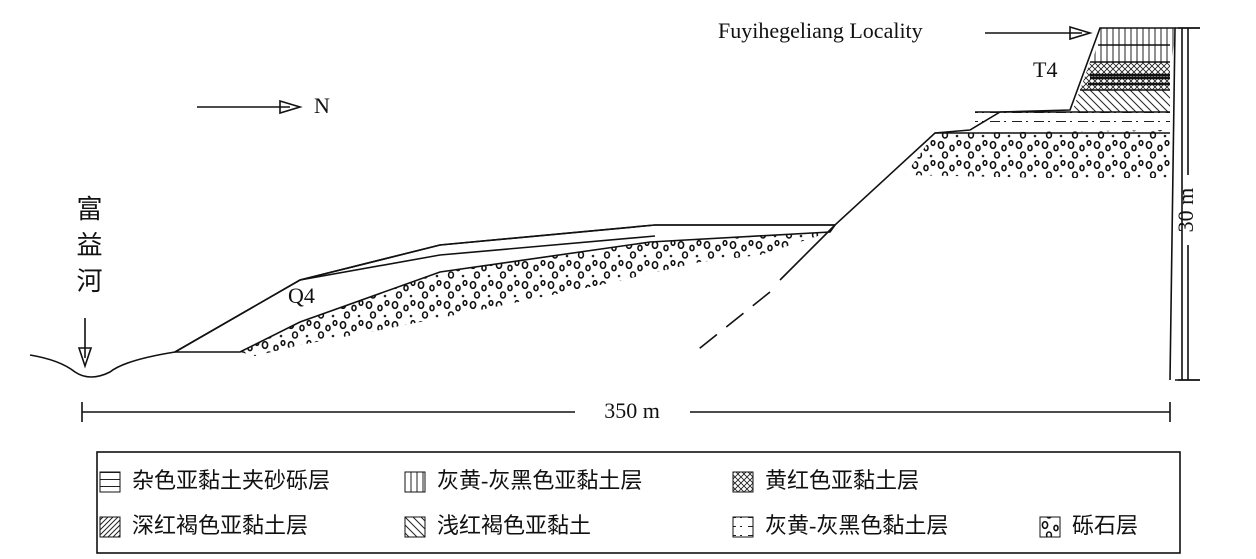 Image resolution: width=1256 pixels, height=559 pixels. I want to click on light-red-layer, so click(1121, 101).